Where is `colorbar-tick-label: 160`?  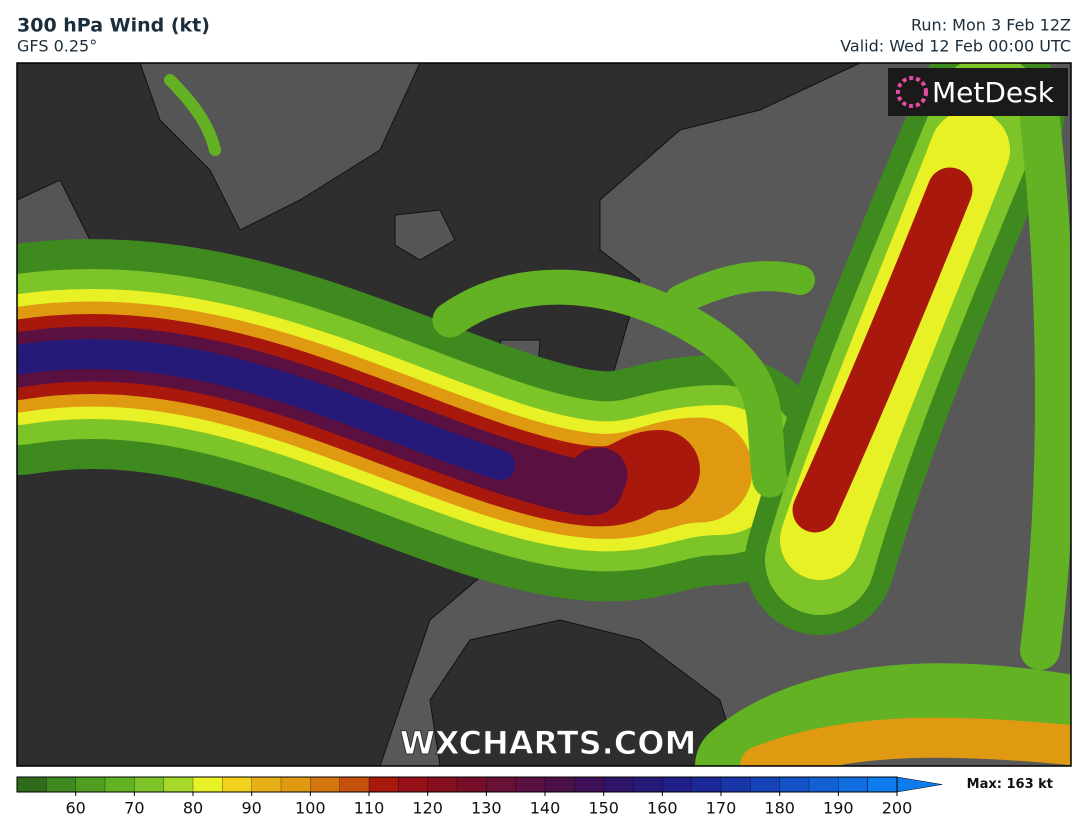
colorbar-tick-label: 160 is located at coordinates (662, 808).